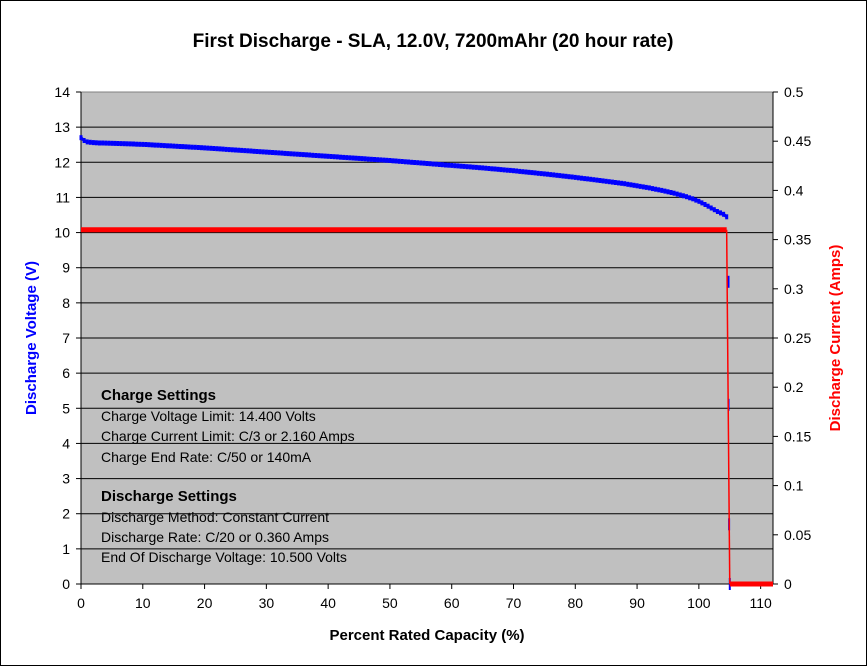 The image size is (867, 666). Describe the element at coordinates (66, 268) in the screenshot. I see `y-tick-label: 9` at that location.